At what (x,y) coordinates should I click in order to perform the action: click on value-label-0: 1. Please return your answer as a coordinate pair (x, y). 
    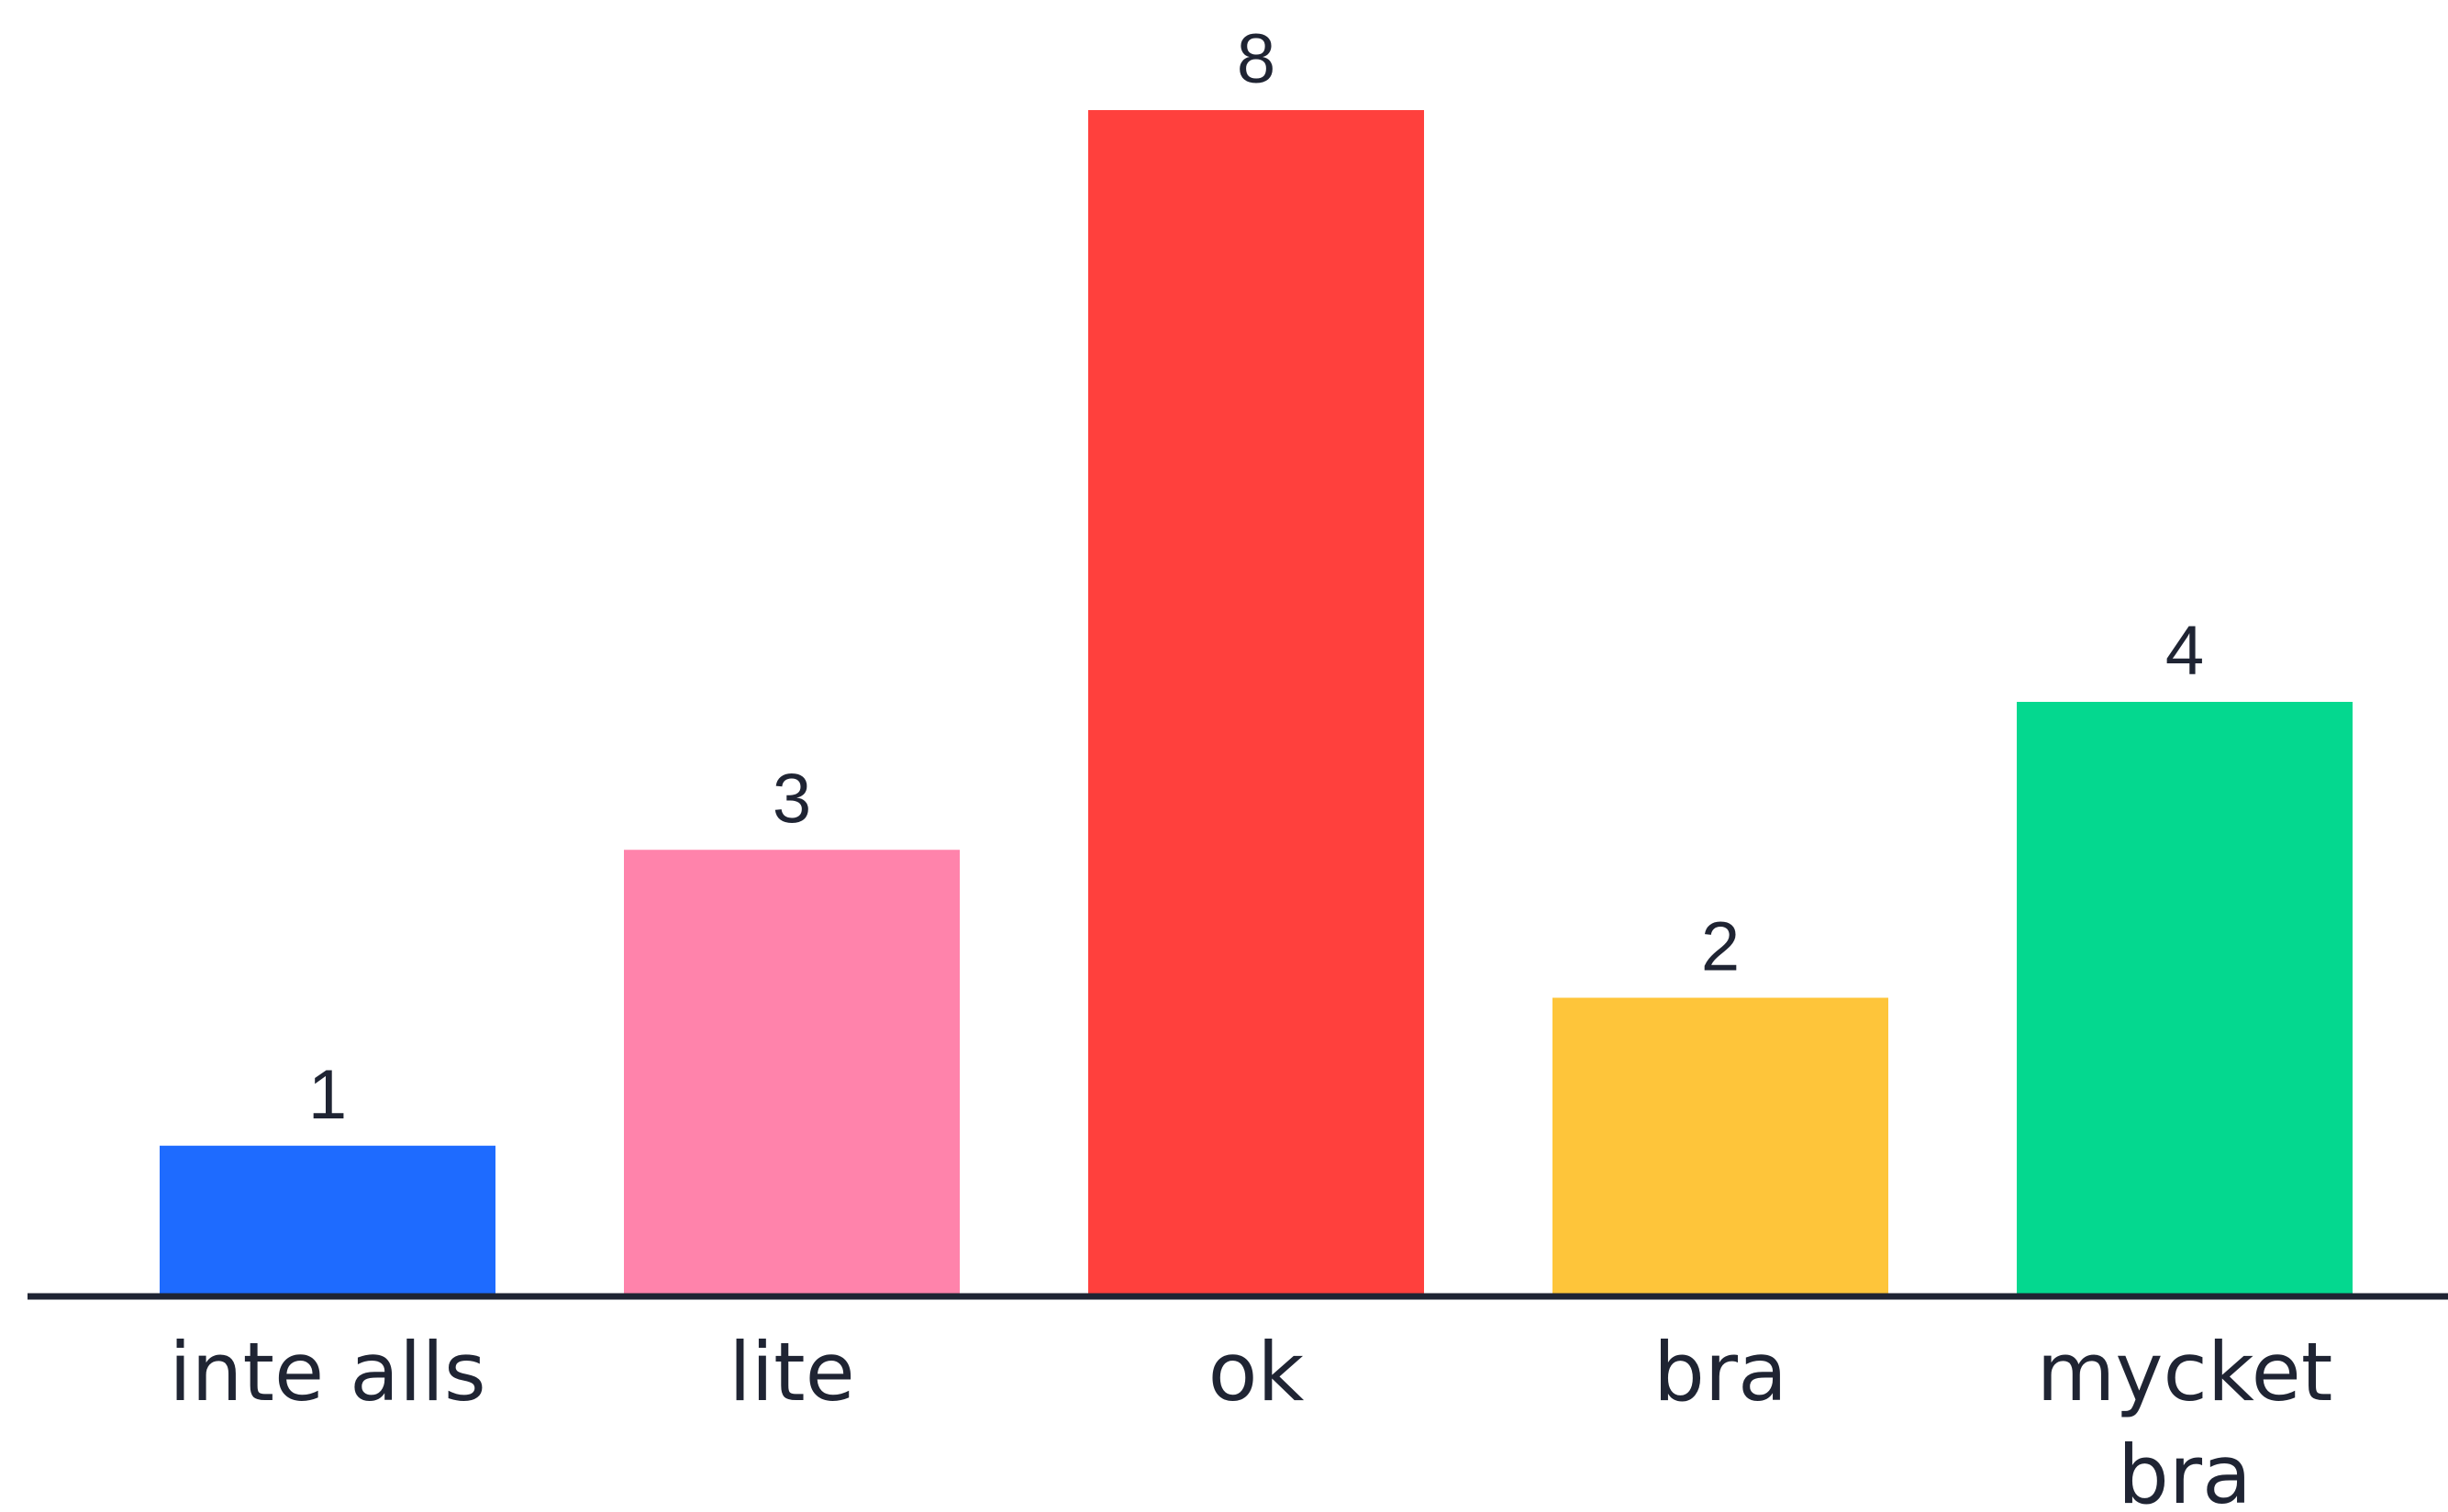
    Looking at the image, I should click on (327, 1095).